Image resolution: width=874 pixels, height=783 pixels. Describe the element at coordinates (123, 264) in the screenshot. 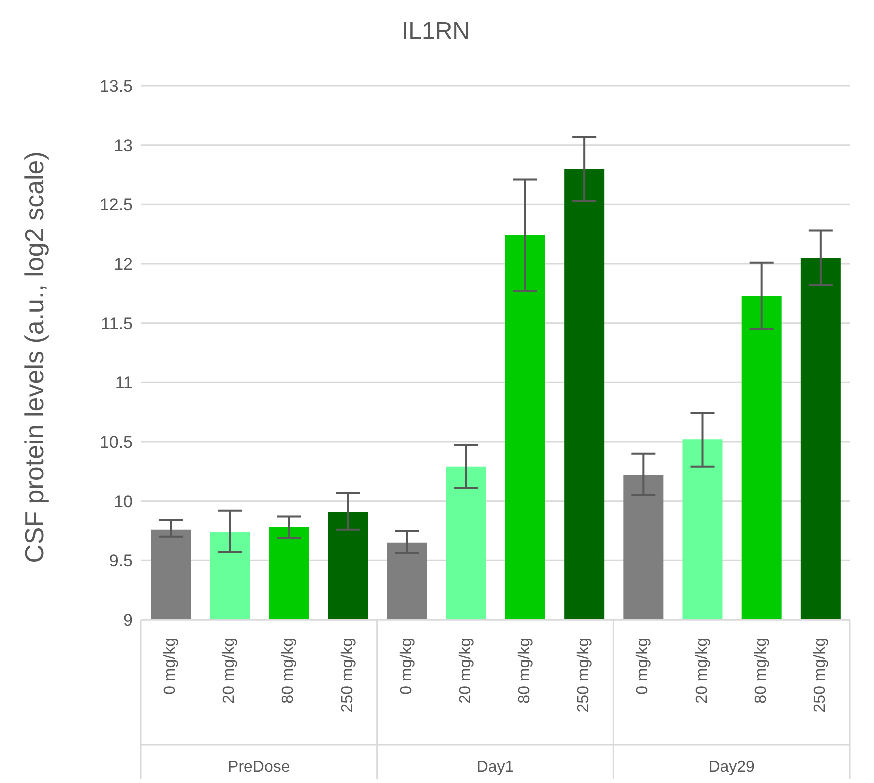

I see `y-tick-label: 12` at that location.